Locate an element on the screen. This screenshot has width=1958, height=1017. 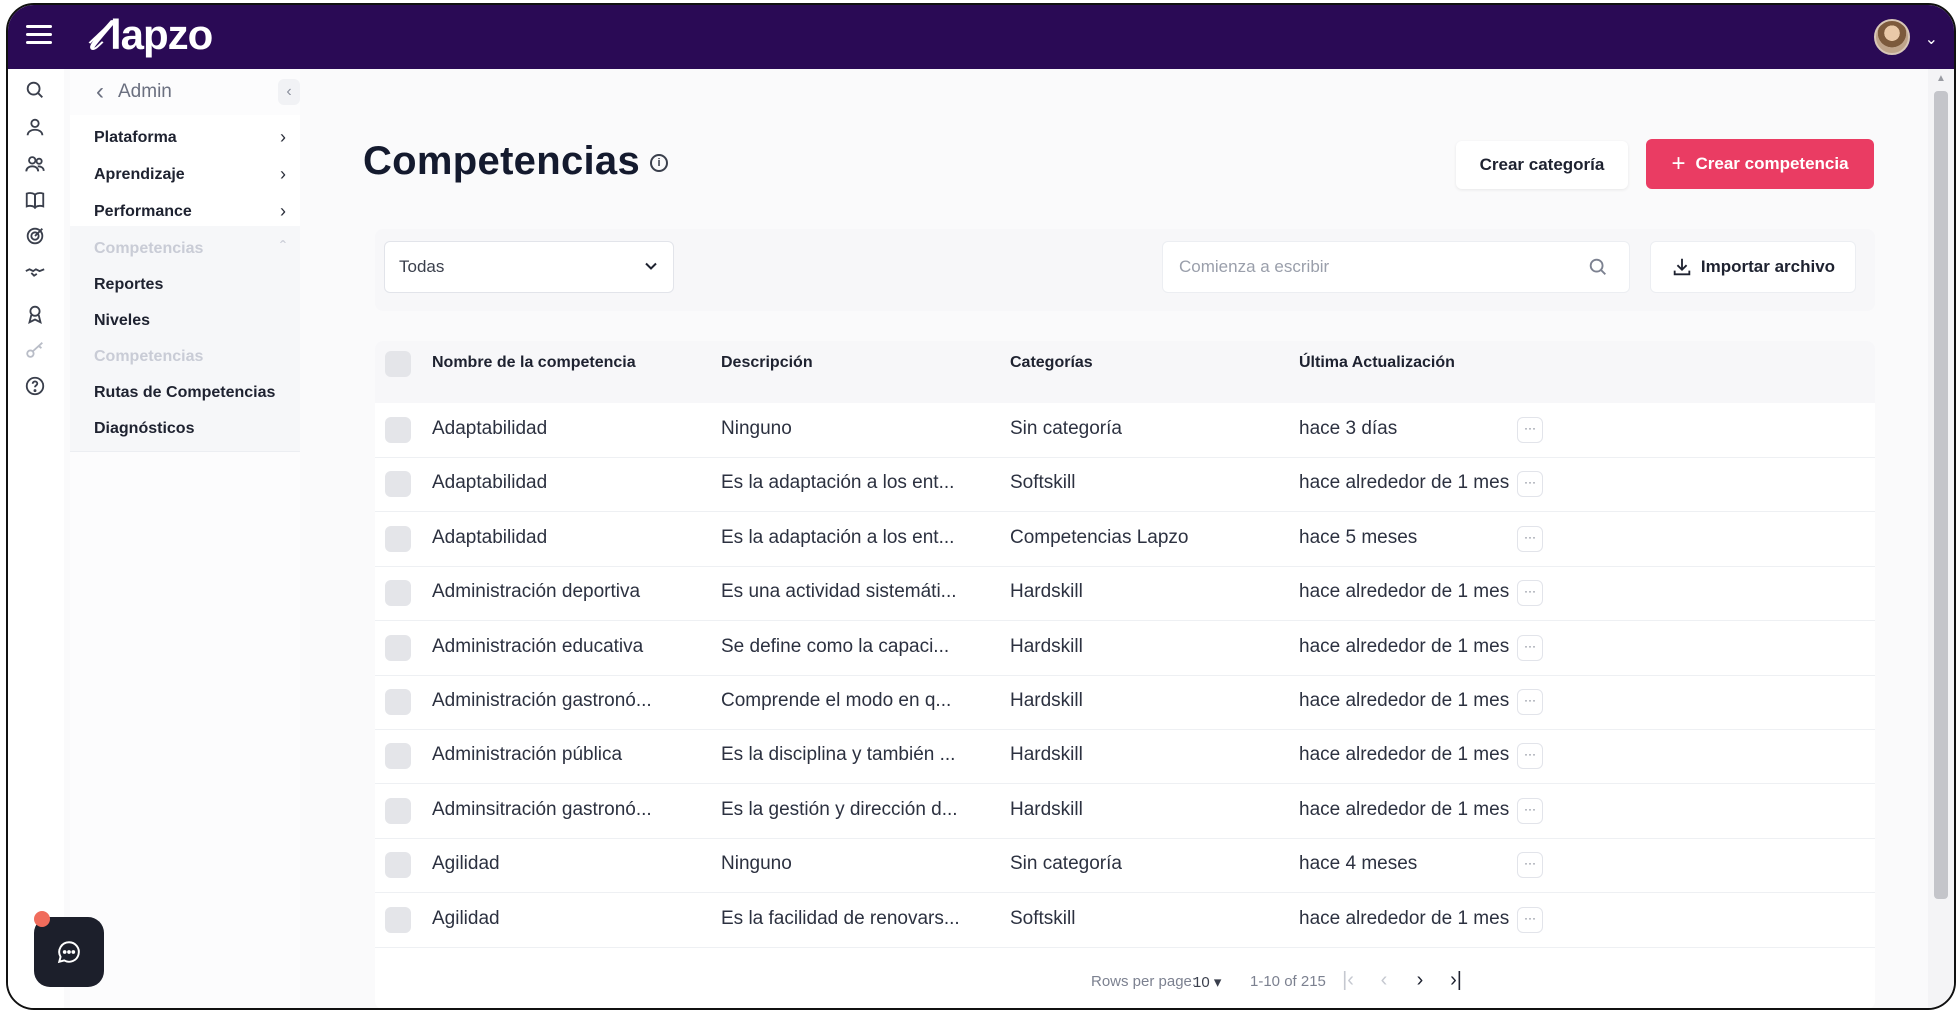
key-icon is located at coordinates (36, 351).